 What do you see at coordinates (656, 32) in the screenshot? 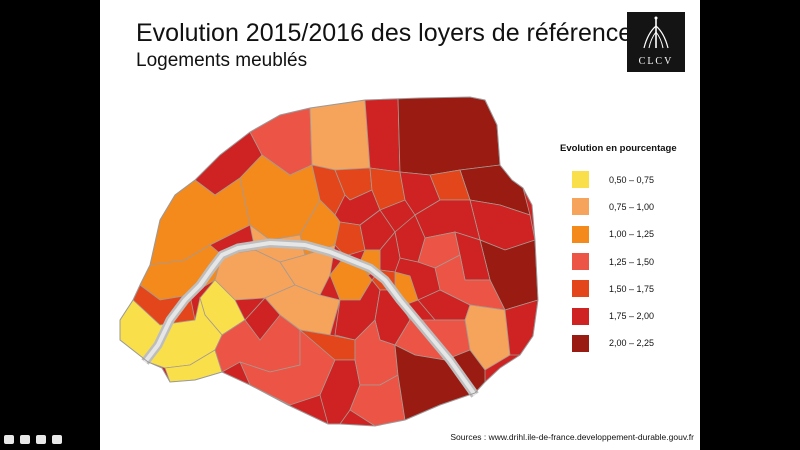
I see `clcv-logo-icon` at bounding box center [656, 32].